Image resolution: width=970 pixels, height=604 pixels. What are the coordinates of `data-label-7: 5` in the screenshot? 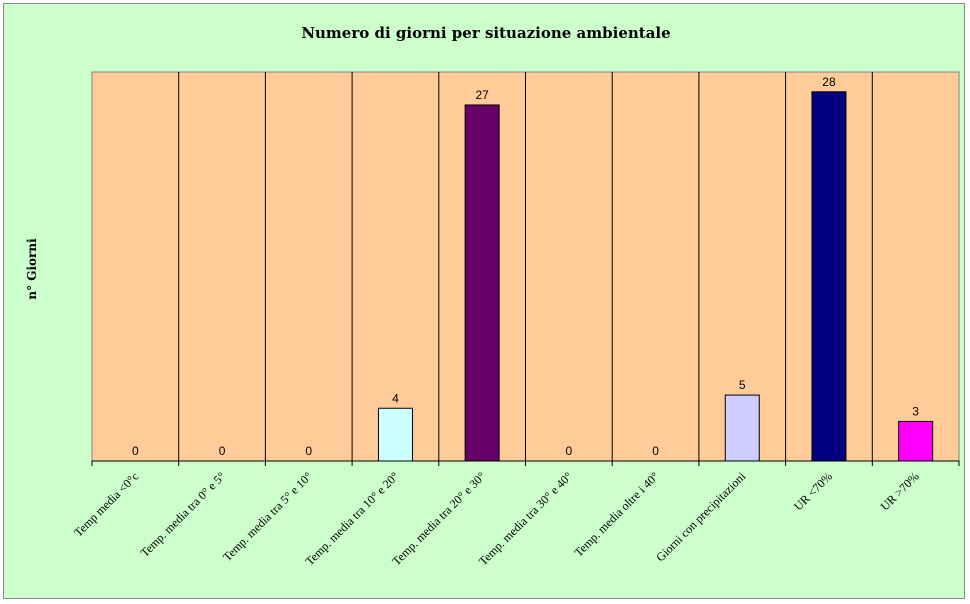 It's located at (742, 385).